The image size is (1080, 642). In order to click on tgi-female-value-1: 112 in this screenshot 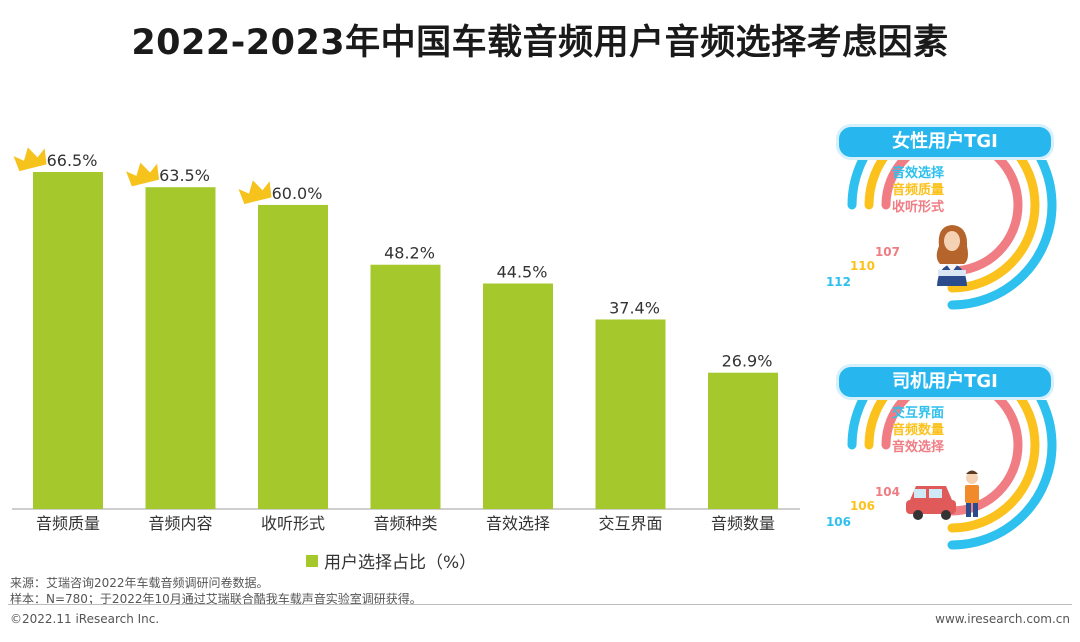, I will do `click(838, 282)`.